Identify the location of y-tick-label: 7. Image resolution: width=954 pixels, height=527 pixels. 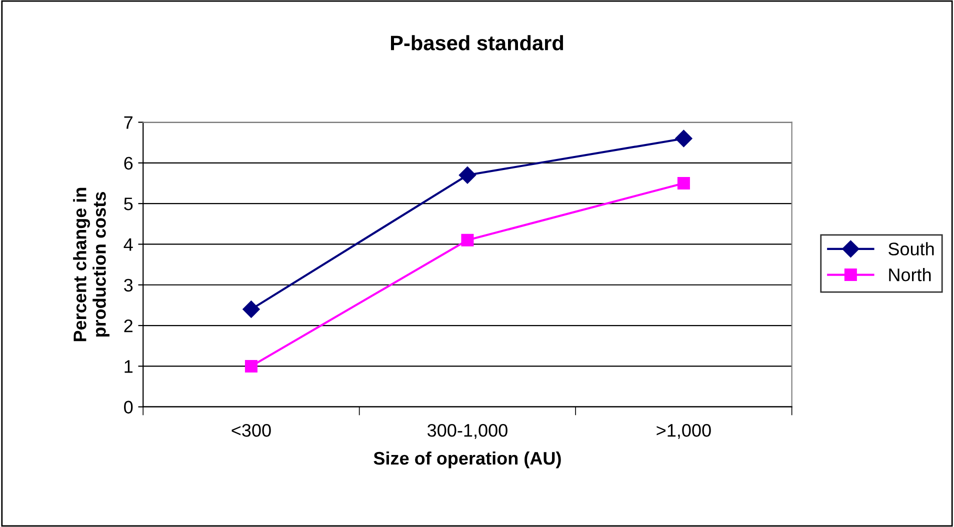
(128, 122).